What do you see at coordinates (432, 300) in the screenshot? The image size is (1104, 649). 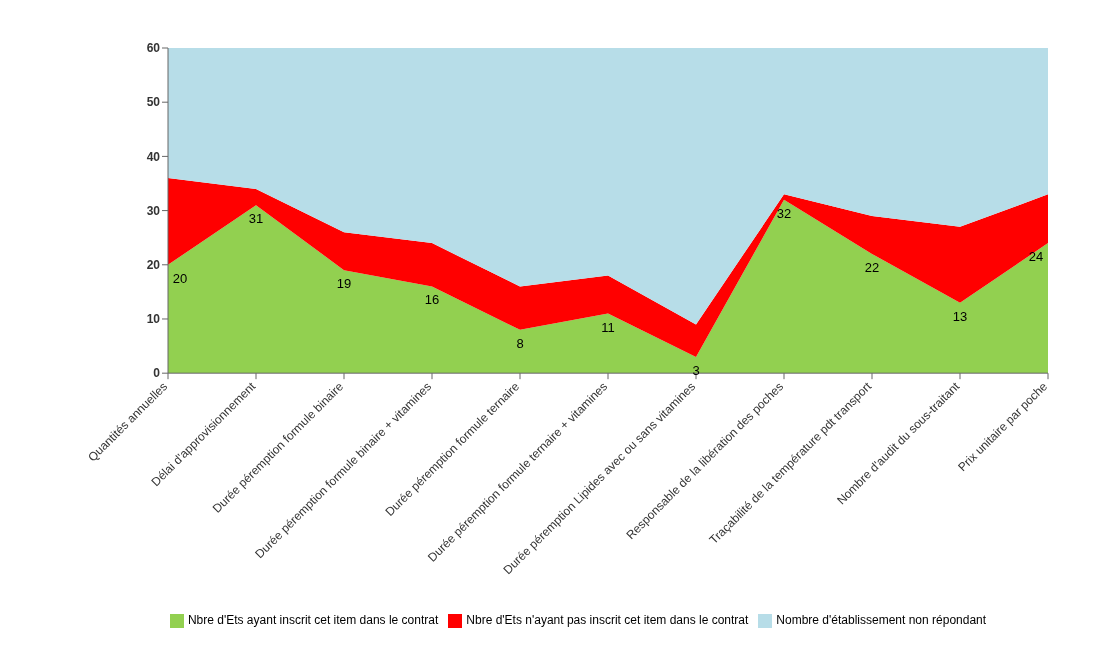 I see `data-label: 16` at bounding box center [432, 300].